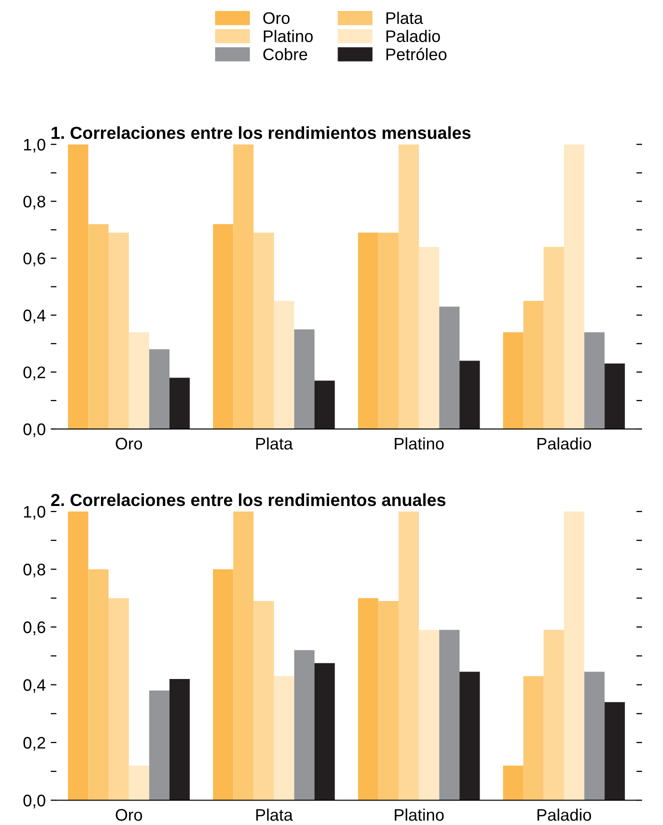 The image size is (663, 825). What do you see at coordinates (416, 54) in the screenshot?
I see `legend-label: Petróleo` at bounding box center [416, 54].